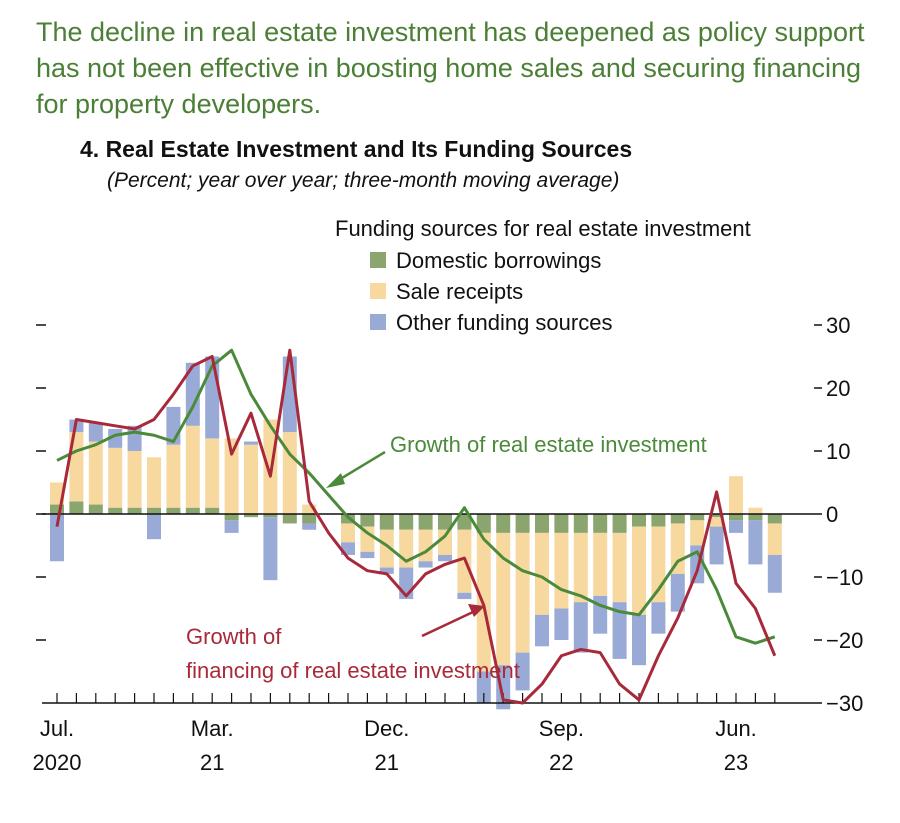  Describe the element at coordinates (378, 322) in the screenshot. I see `legend-swatch-other-funding-sources` at that location.